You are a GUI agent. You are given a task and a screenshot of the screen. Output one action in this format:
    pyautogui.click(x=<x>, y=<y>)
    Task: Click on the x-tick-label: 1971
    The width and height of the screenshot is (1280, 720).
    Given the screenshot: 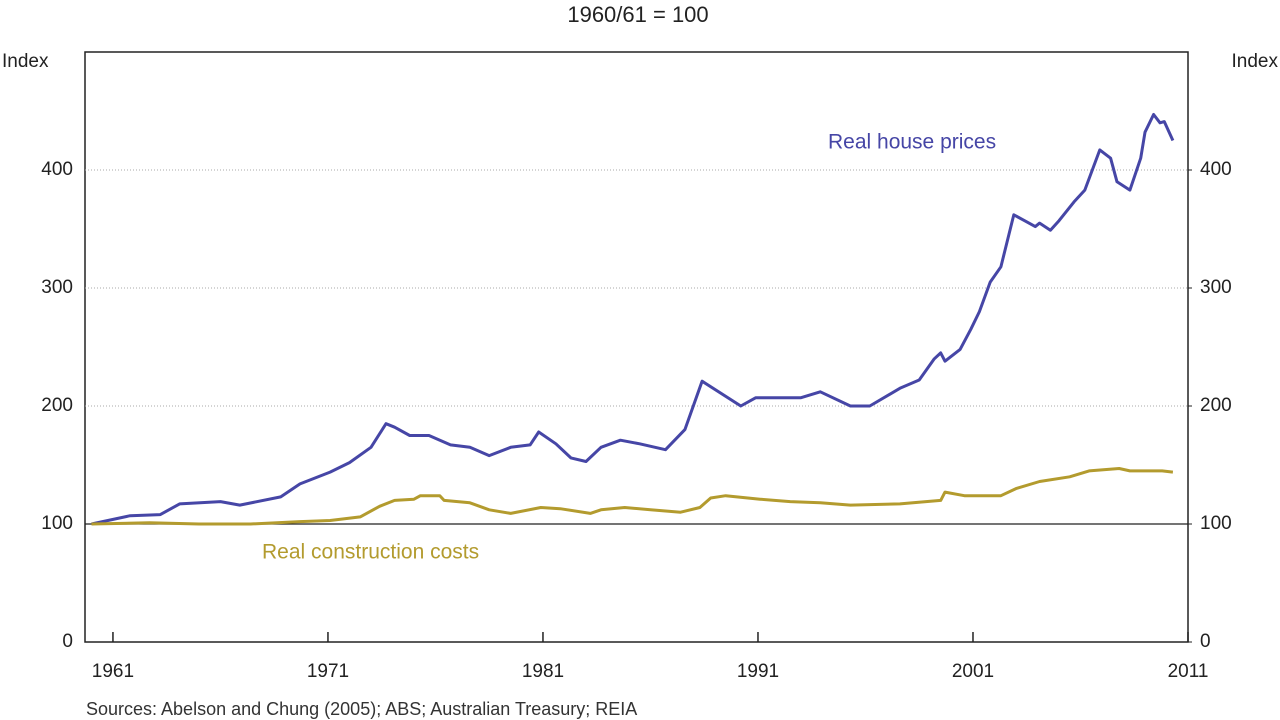 What is the action you would take?
    pyautogui.click(x=328, y=671)
    